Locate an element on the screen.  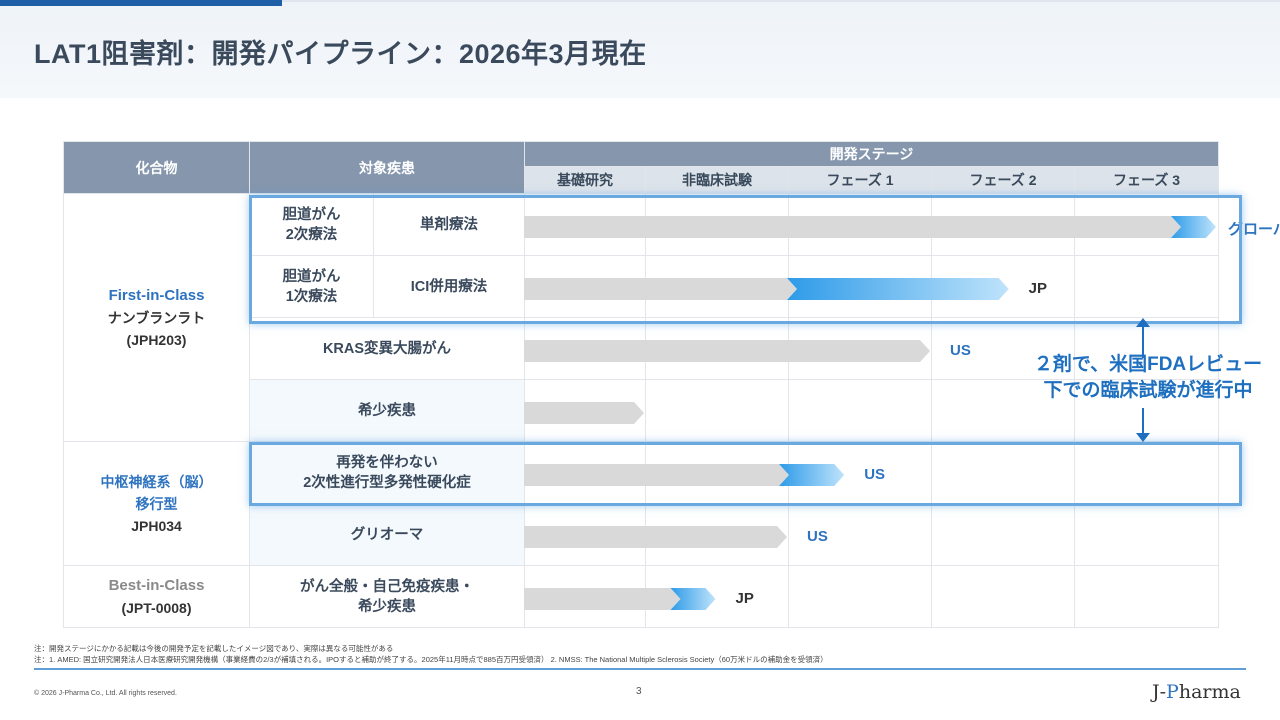
compound-class-2: 移行型 is located at coordinates (156, 503).